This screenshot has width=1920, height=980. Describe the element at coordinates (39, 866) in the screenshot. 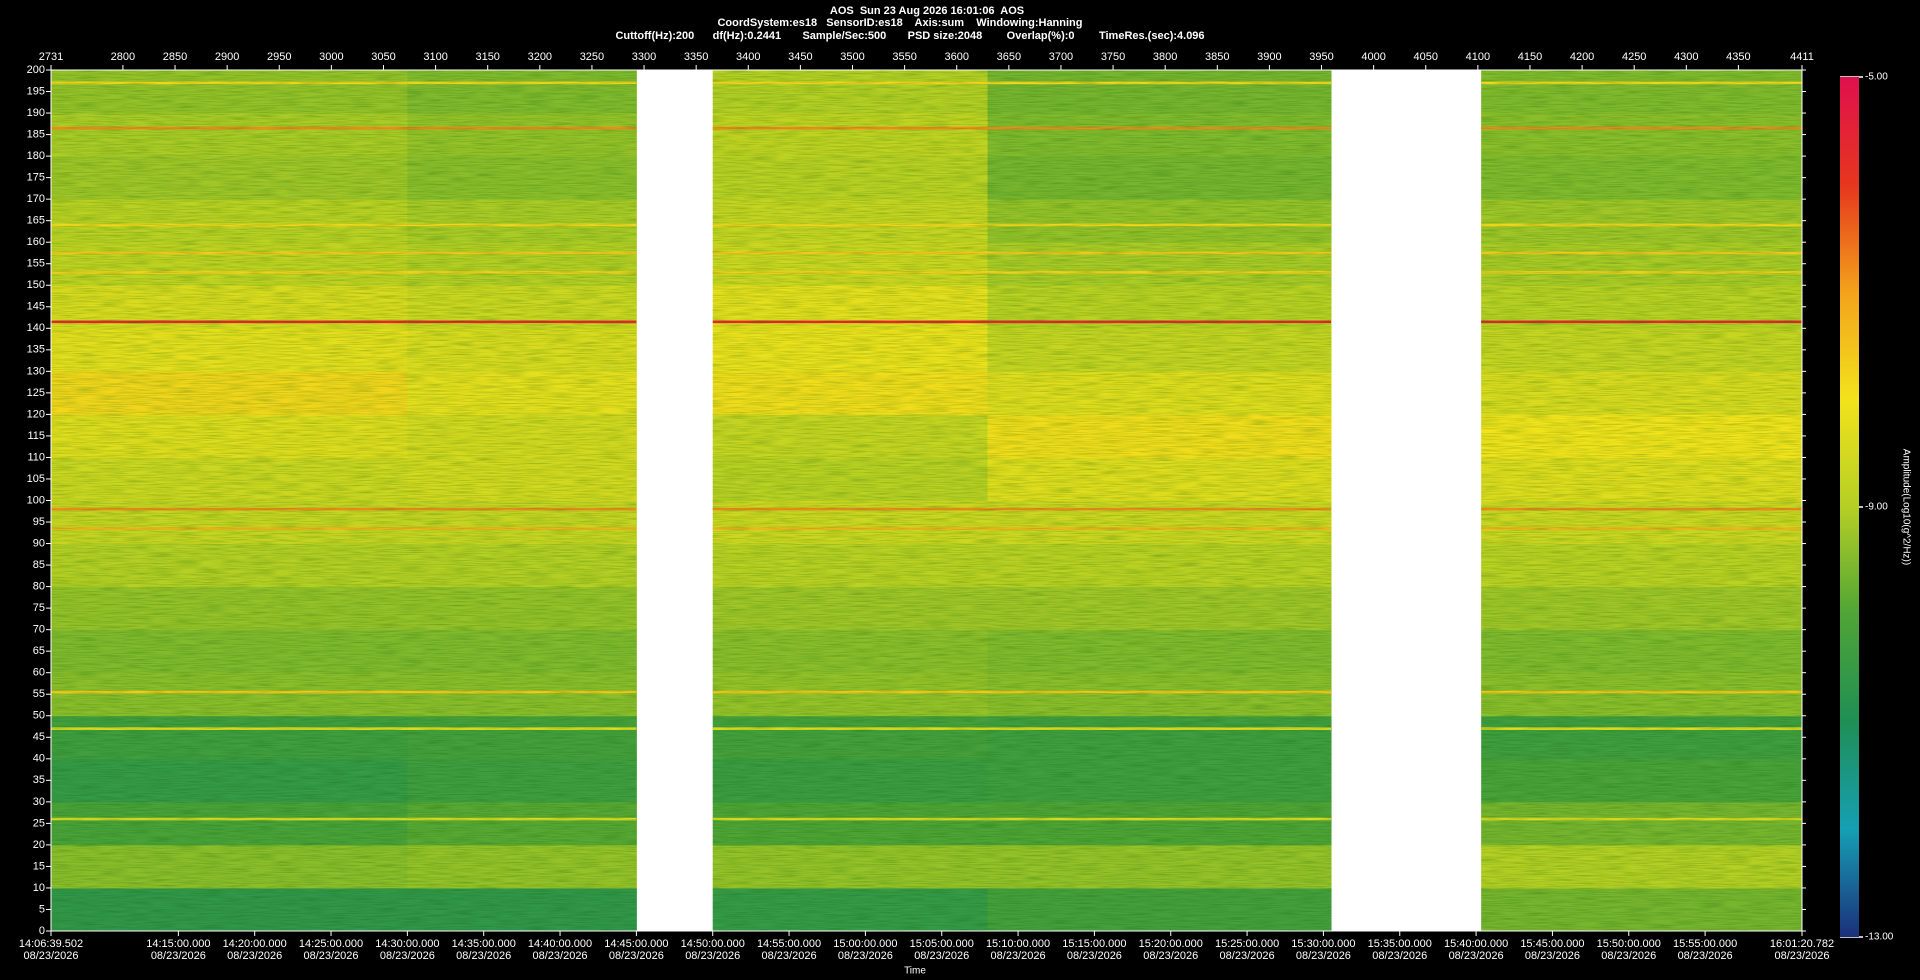

I see `y-tick-label: 15` at that location.